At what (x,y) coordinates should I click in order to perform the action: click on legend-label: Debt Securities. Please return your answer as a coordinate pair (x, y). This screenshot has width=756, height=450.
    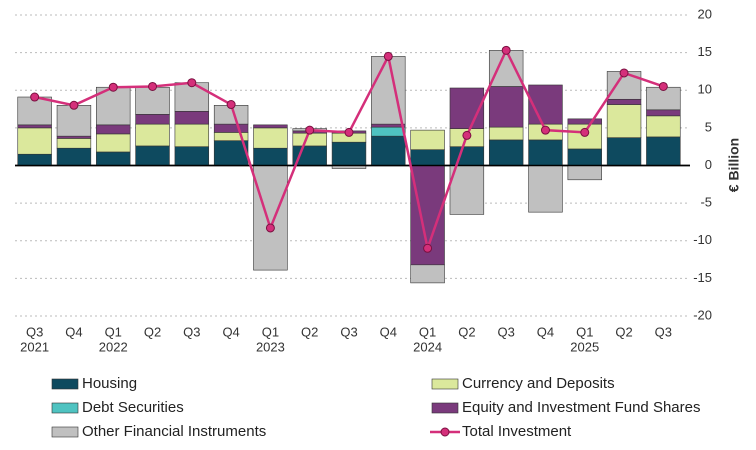
    Looking at the image, I should click on (133, 407).